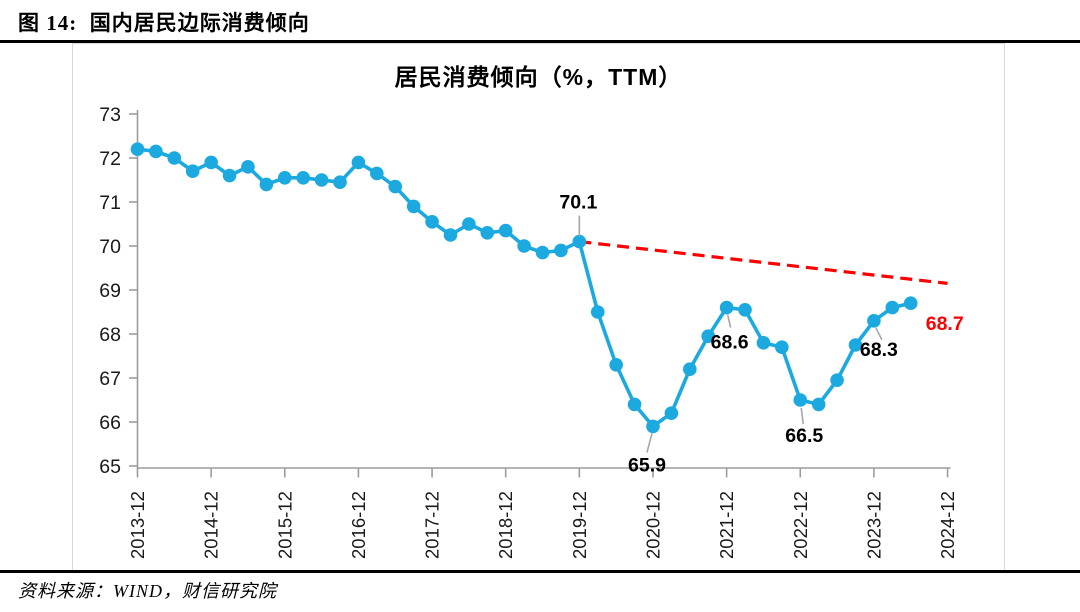 This screenshot has height=612, width=1080. What do you see at coordinates (110, 467) in the screenshot?
I see `y-tick-label: 65` at bounding box center [110, 467].